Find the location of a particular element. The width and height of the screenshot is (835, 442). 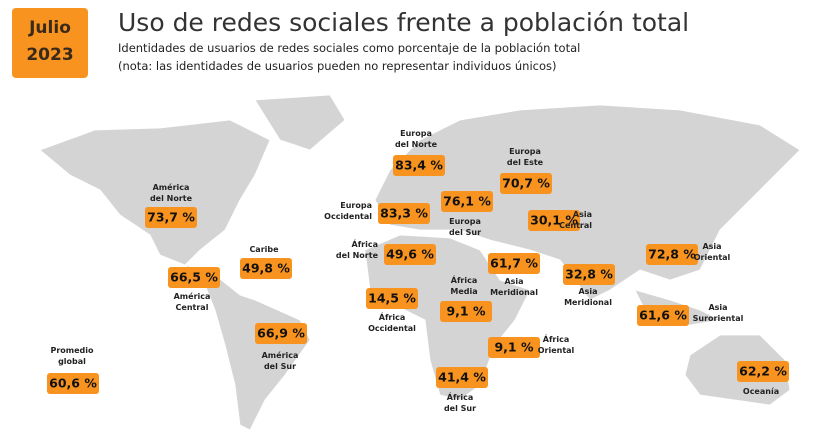

region-value: 61,6 % is located at coordinates (663, 315).